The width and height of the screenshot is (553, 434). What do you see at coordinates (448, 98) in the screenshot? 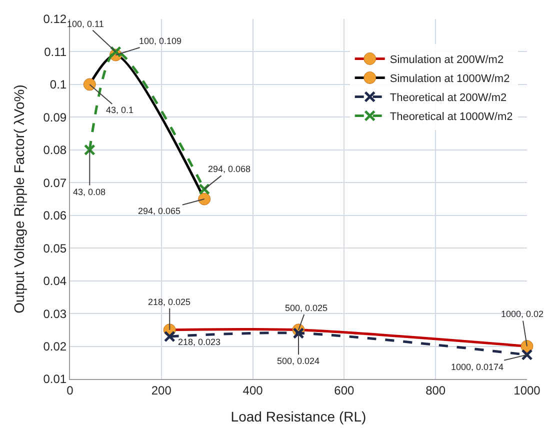
I see `legend-label: Theoretical at 200W/m2` at bounding box center [448, 98].